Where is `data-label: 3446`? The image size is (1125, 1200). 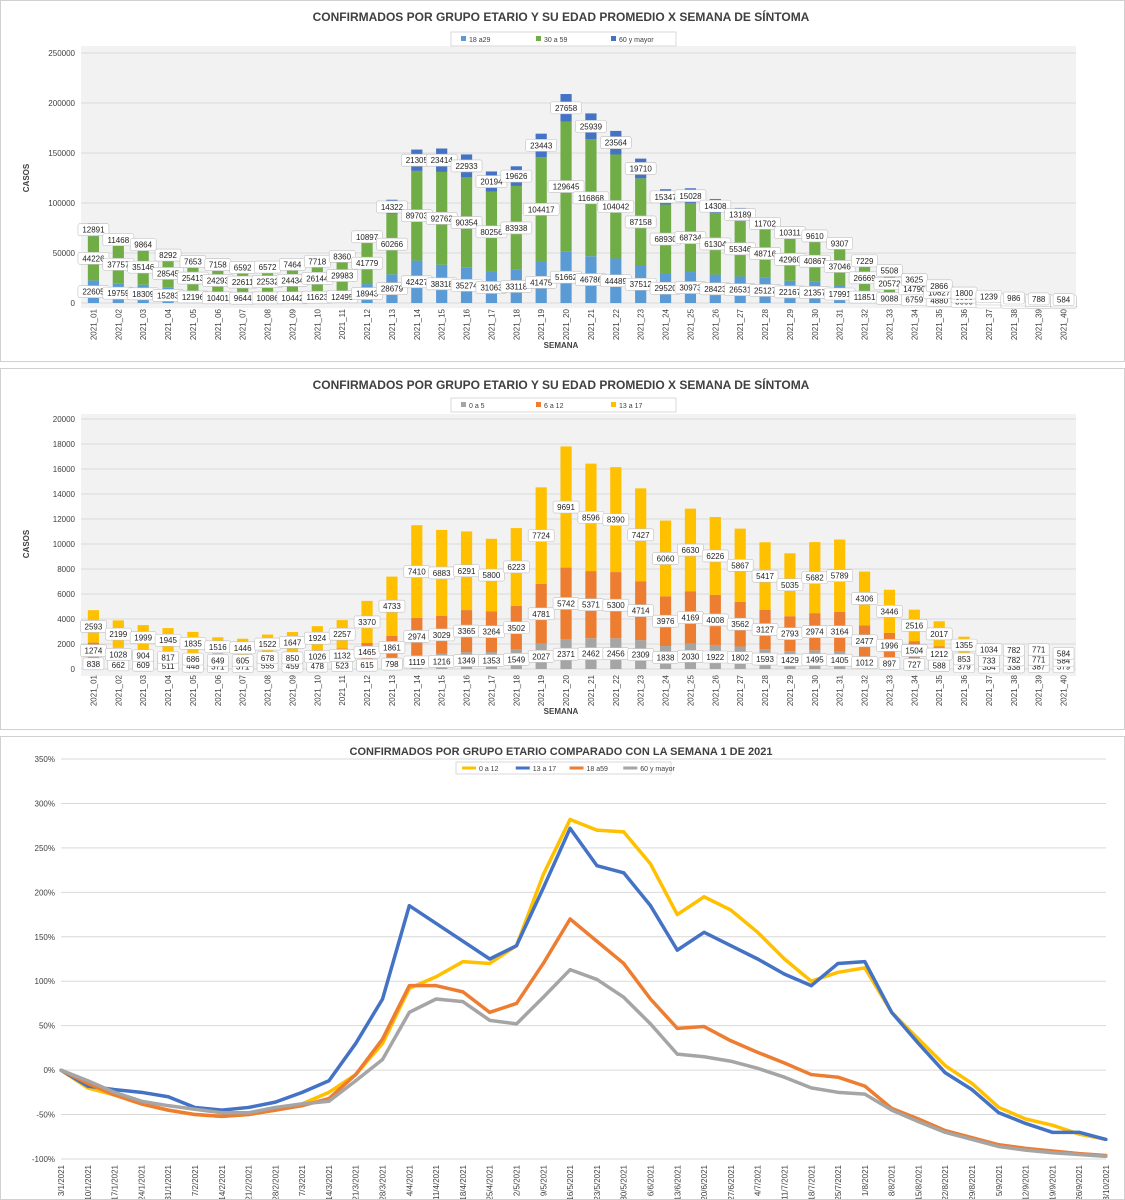 data-label: 3446 is located at coordinates (890, 611).